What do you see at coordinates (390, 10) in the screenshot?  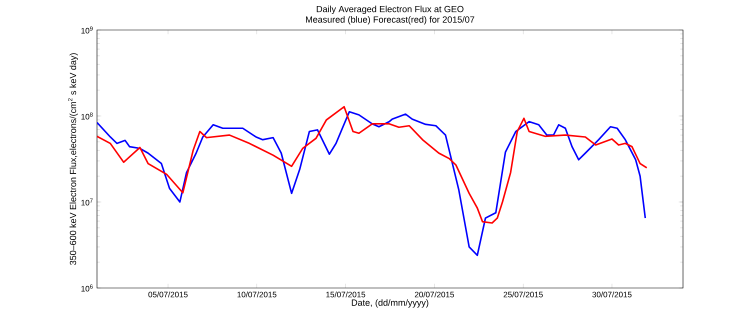 I see `chart-title: Daily Averaged Electron Flux at GEO` at bounding box center [390, 10].